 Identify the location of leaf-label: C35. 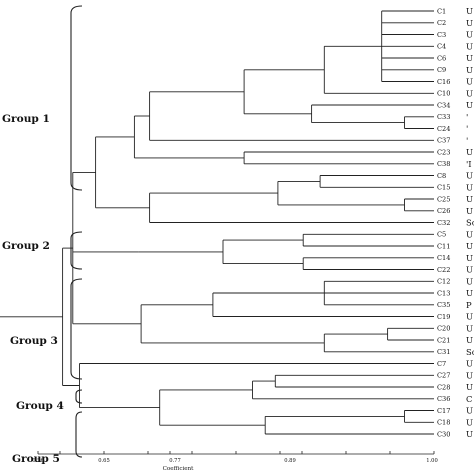
(443, 305).